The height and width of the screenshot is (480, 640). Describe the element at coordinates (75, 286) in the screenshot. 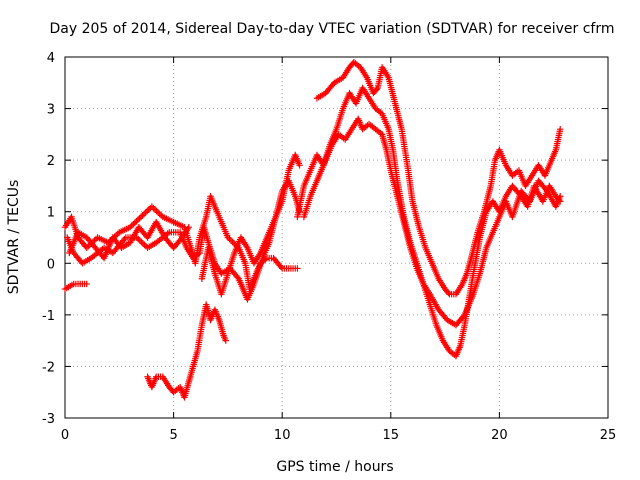

I see `series-trace-c` at that location.